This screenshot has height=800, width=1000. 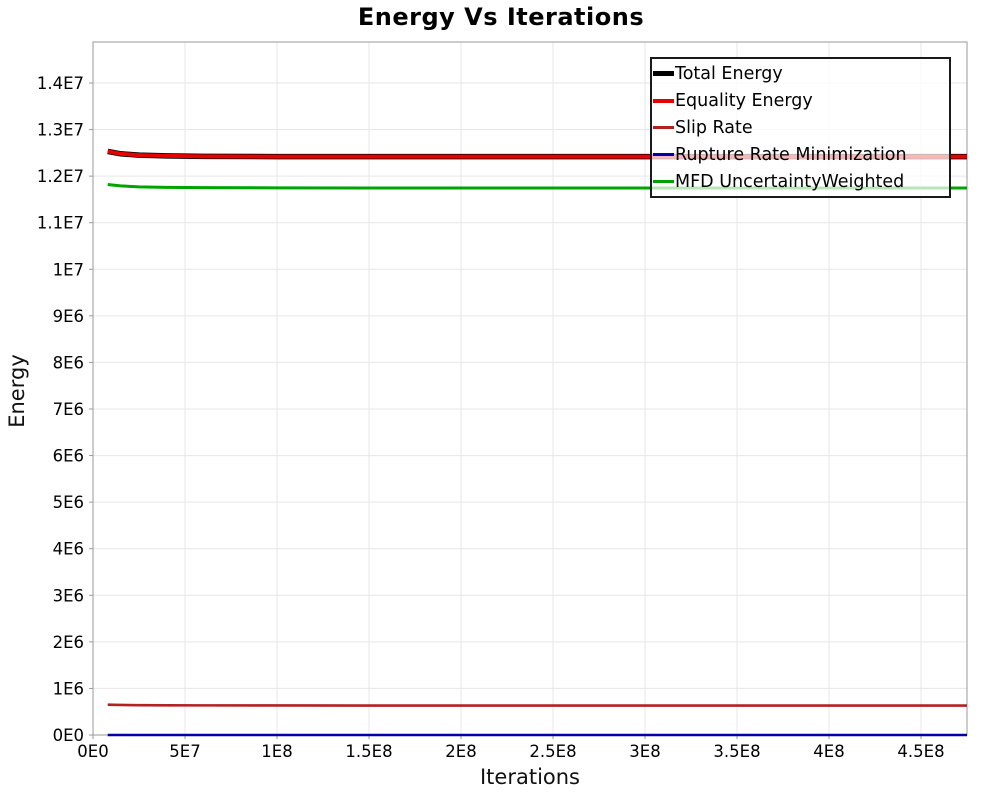 I want to click on y-tick-label: 5E6, so click(x=68, y=502).